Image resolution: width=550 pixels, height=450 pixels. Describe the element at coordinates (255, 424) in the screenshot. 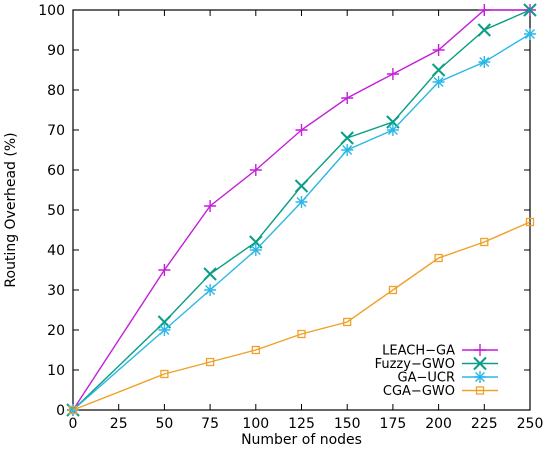

I see `x-tick-label: 100` at that location.